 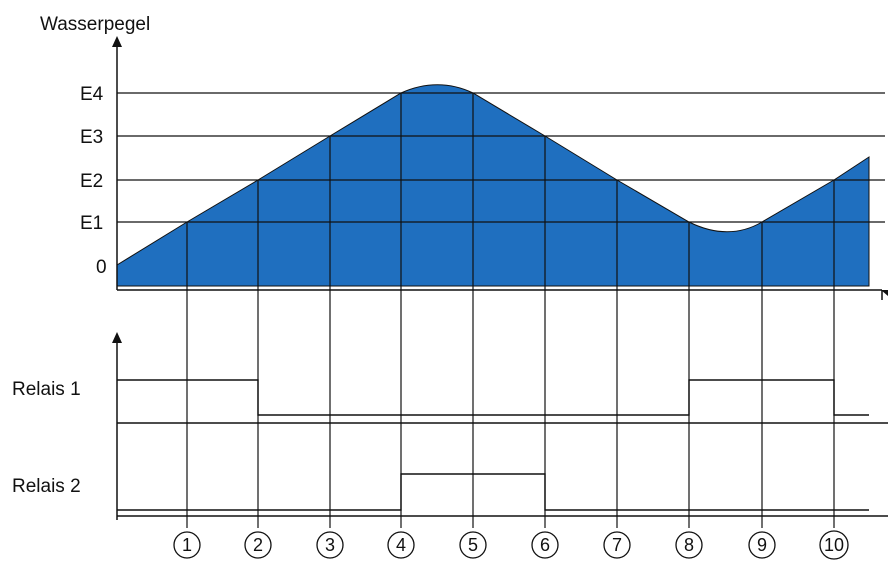 I want to click on marker-number-9: 9, so click(x=762, y=545).